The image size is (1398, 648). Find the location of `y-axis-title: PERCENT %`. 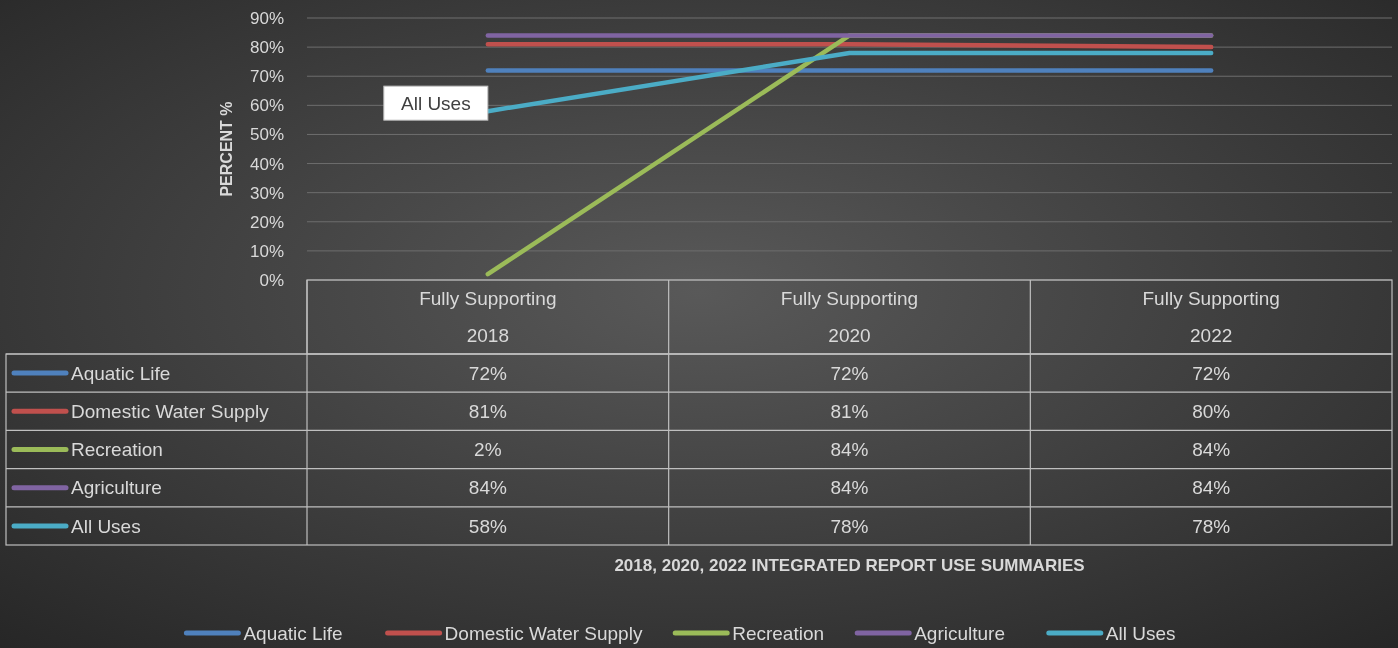

y-axis-title: PERCENT % is located at coordinates (226, 149).